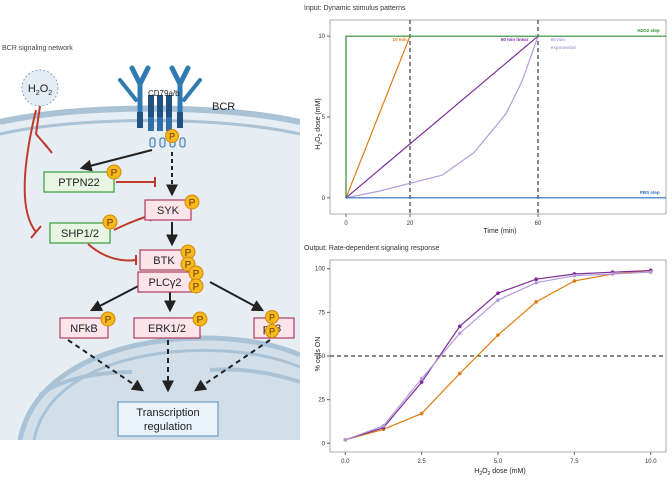  Describe the element at coordinates (499, 231) in the screenshot. I see `chart1-xlabel: Time (min)` at that location.